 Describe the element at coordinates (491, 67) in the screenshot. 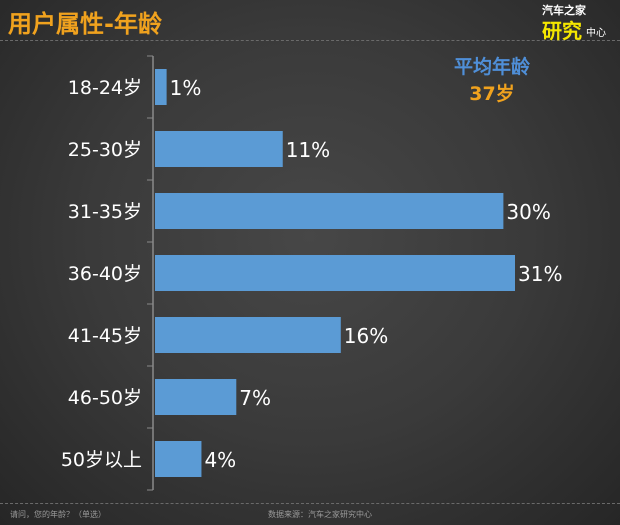

I see `average-age-label: 平均年龄` at that location.